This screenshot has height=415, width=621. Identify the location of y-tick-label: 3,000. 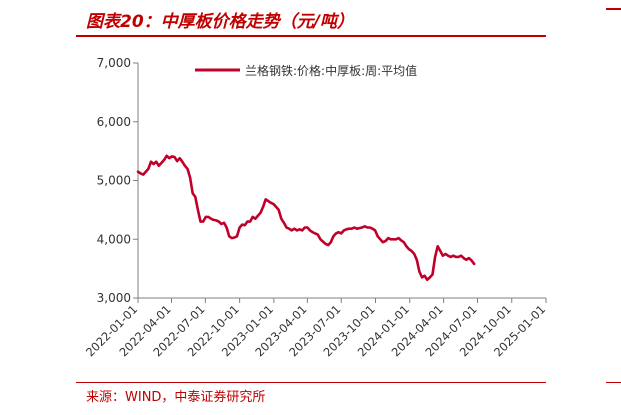
(114, 298).